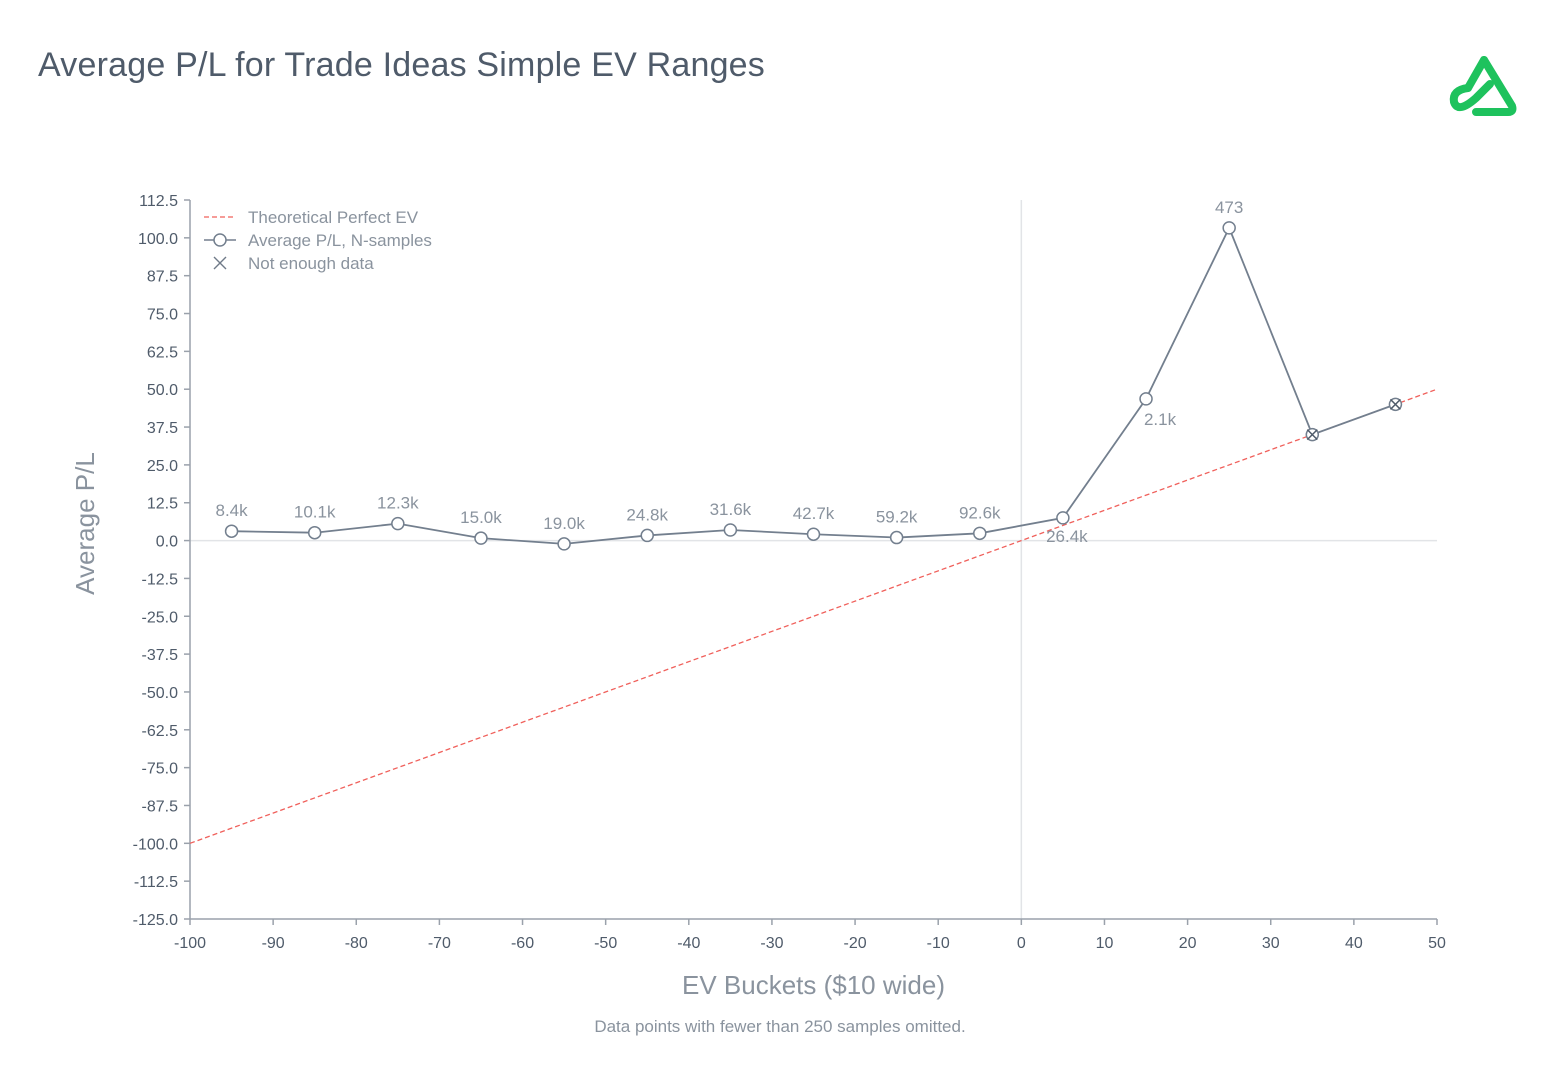 The image size is (1560, 1070). I want to click on y-tick-label: 75.0, so click(162, 315).